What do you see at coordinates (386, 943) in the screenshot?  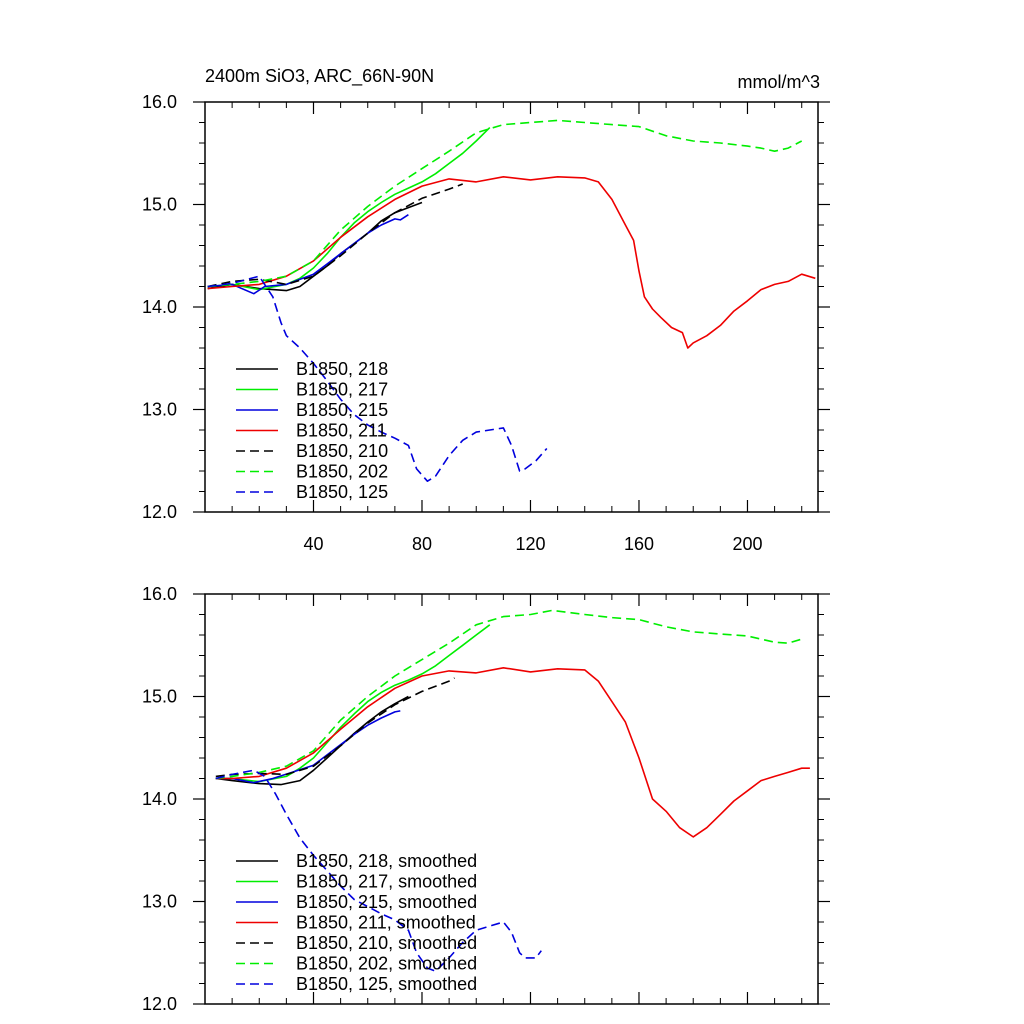 I see `legend-label: B1850, 210, smoothed` at bounding box center [386, 943].